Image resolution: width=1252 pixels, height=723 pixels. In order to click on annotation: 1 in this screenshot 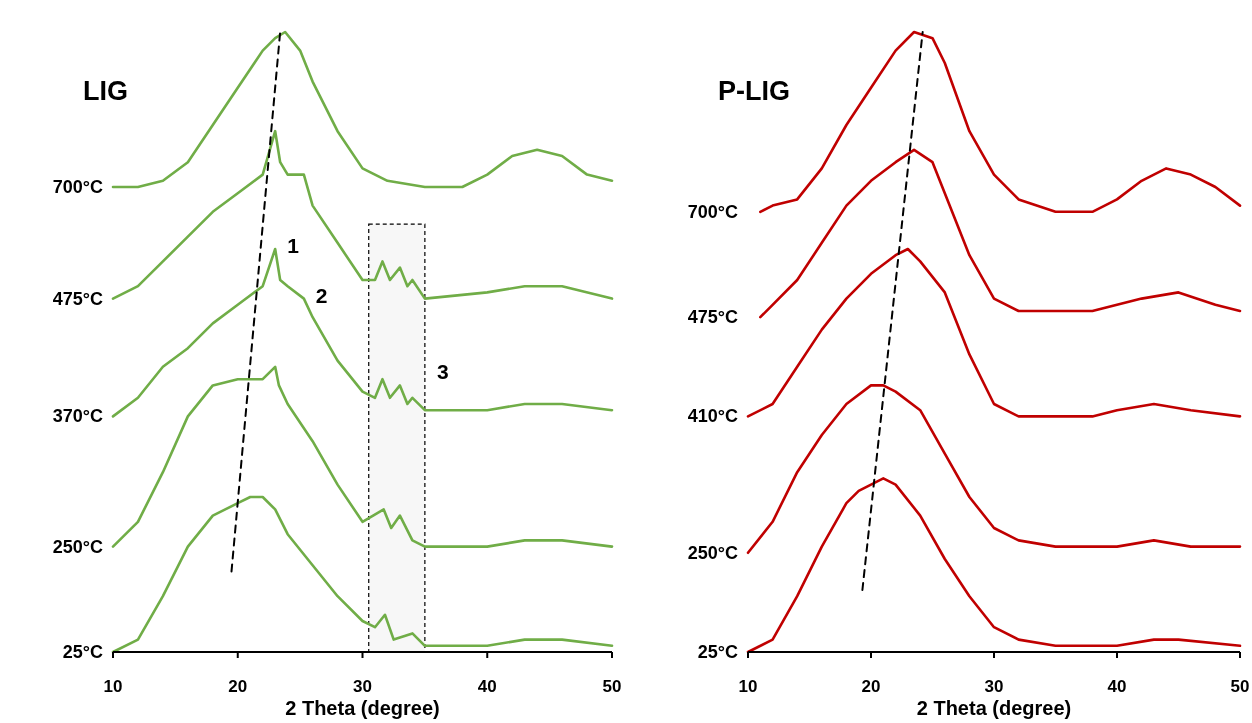, I will do `click(293, 245)`.